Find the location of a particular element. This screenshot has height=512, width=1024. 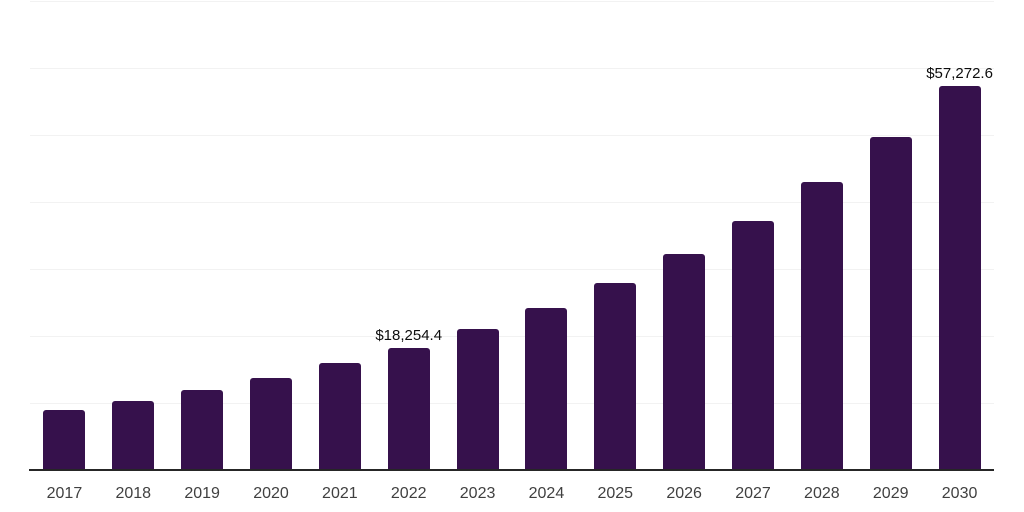

x-tick-2021: 2021 is located at coordinates (340, 493).